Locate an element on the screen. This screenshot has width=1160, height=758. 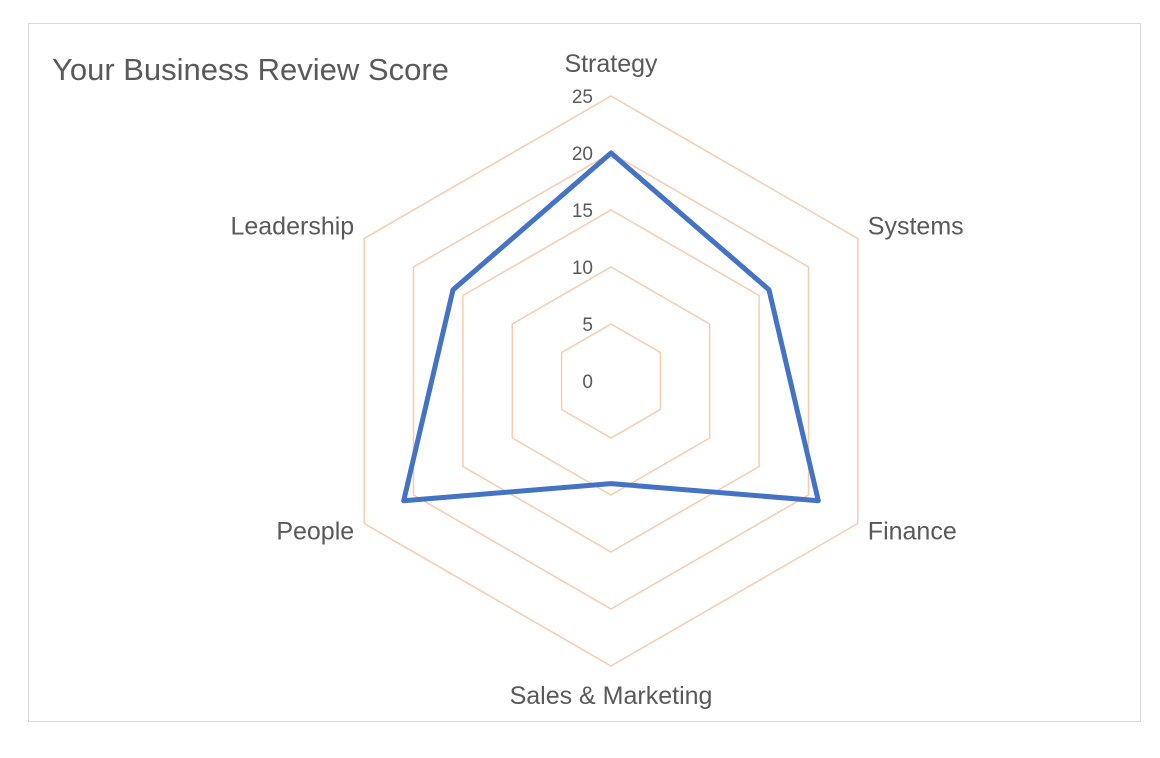
tick-label-20: 20 is located at coordinates (582, 154).